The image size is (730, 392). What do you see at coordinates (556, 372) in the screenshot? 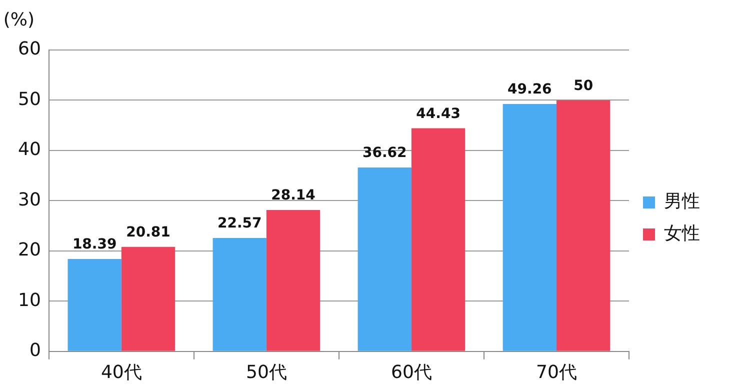
I see `x-tick-label: 70代` at bounding box center [556, 372].